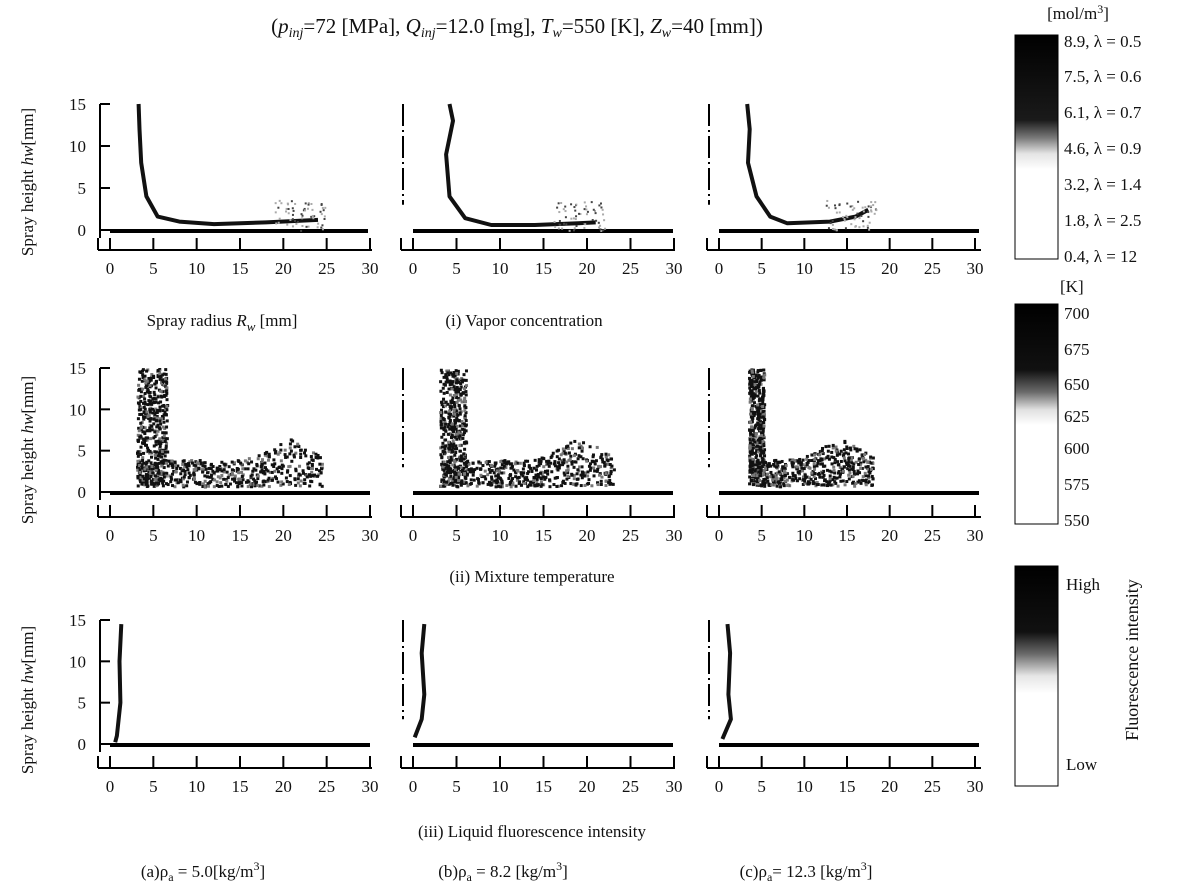 The height and width of the screenshot is (889, 1198). Describe the element at coordinates (761, 268) in the screenshot. I see `x-tick-label: 5` at that location.